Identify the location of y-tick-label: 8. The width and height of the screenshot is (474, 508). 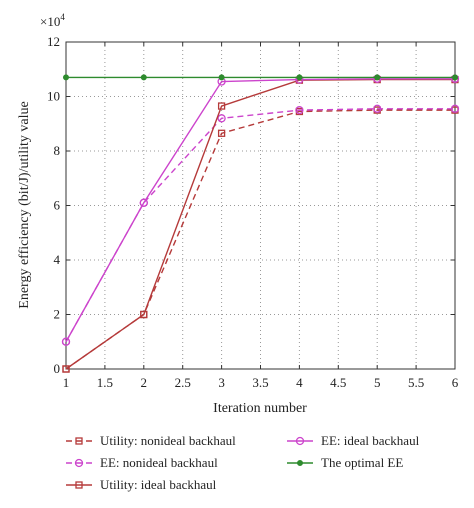
(57, 150).